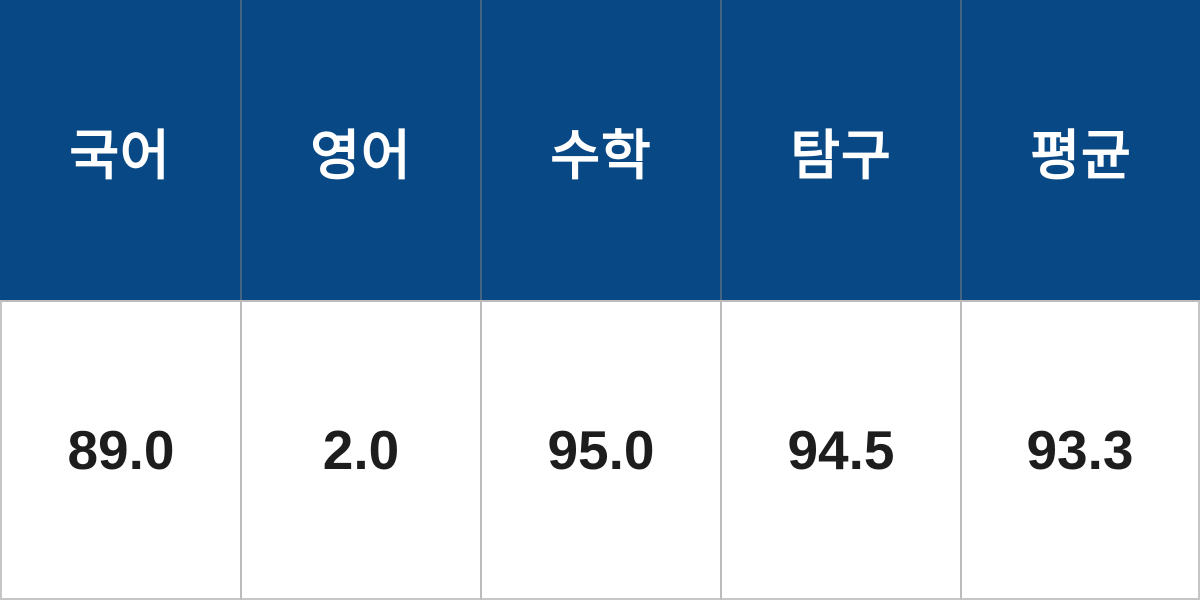 The image size is (1200, 600). Describe the element at coordinates (600, 450) in the screenshot. I see `value-cell-math: 95.0` at that location.